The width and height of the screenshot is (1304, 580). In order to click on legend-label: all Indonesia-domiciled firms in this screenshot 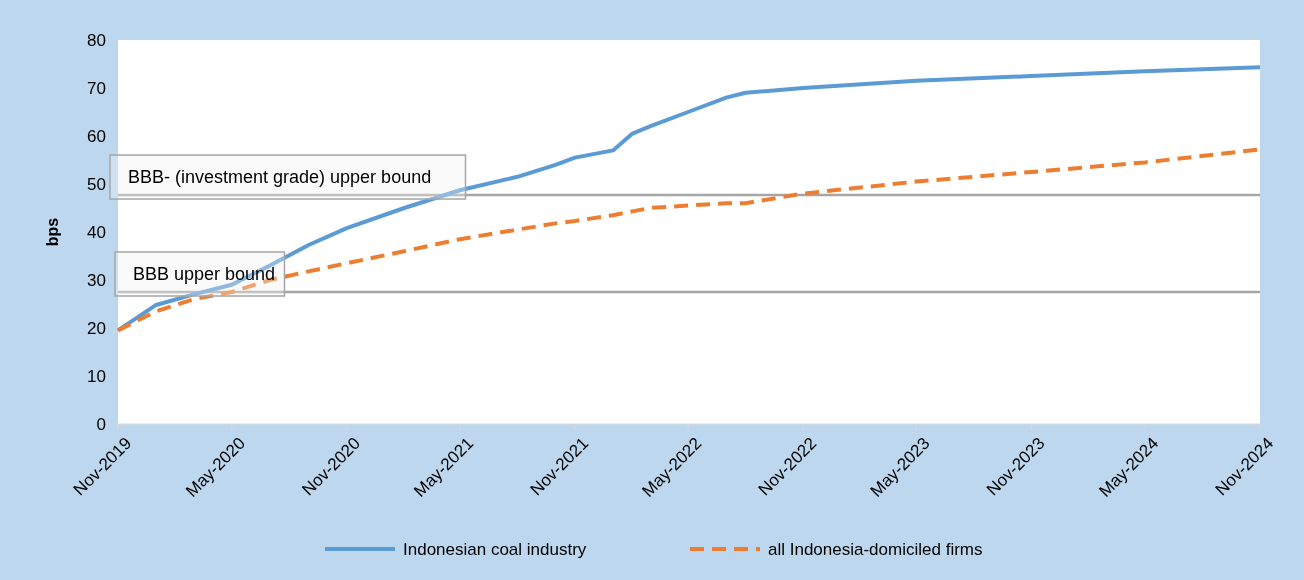, I will do `click(875, 549)`.